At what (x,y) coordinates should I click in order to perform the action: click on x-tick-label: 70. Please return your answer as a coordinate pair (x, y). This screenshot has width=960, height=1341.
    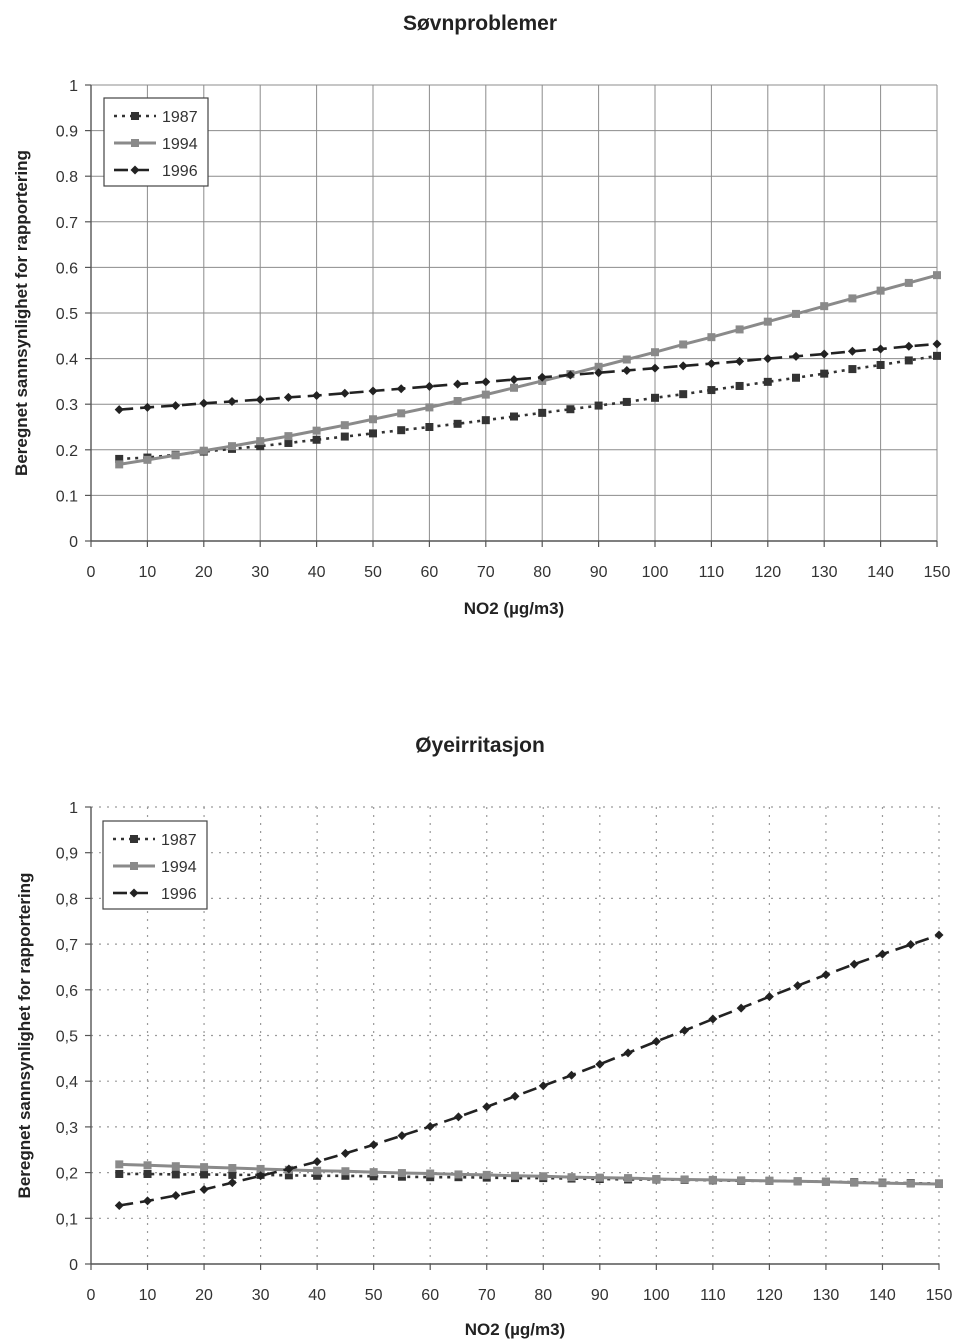
    Looking at the image, I should click on (487, 1295).